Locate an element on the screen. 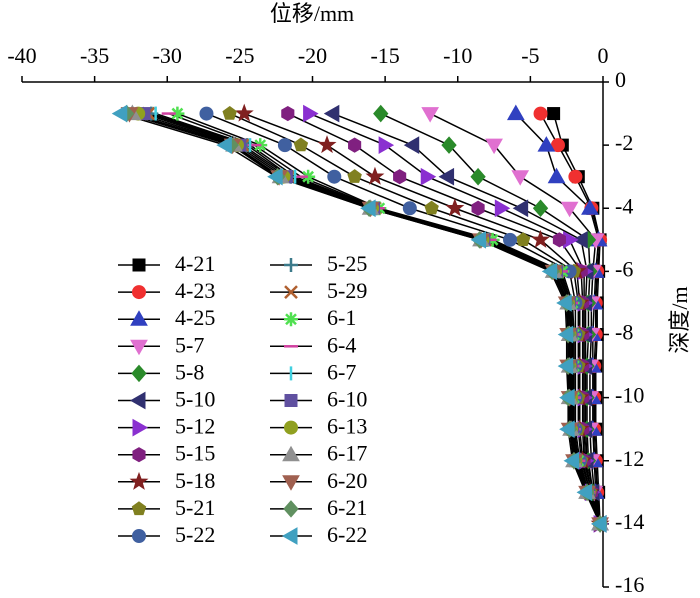 The width and height of the screenshot is (700, 598). y-tick-label: -12 is located at coordinates (629, 458).